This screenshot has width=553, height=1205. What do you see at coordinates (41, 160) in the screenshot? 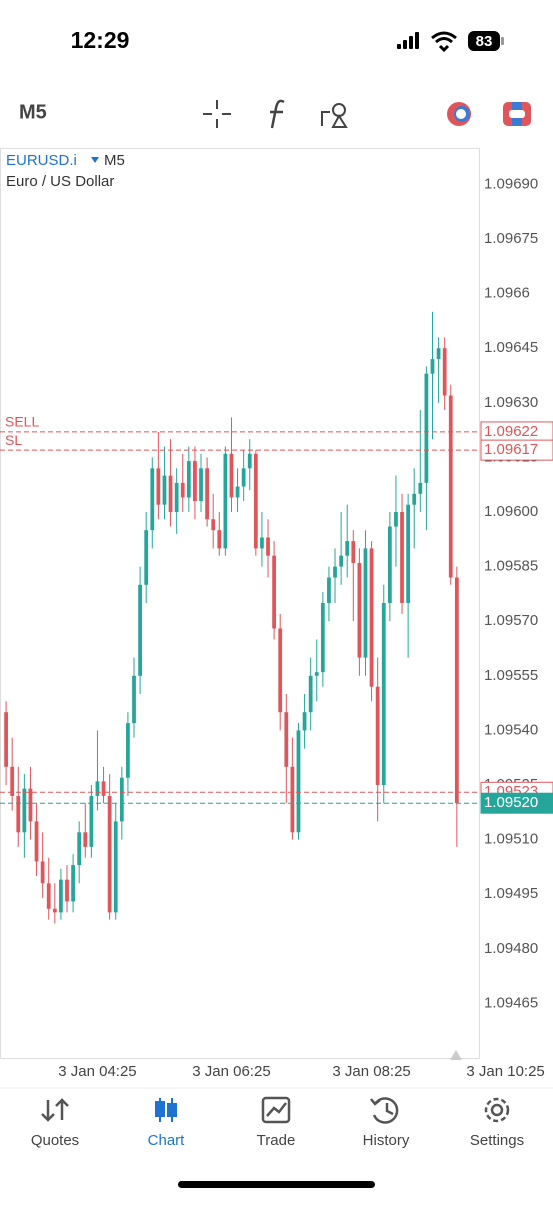
I see `symbol: EURUSD.i` at bounding box center [41, 160].